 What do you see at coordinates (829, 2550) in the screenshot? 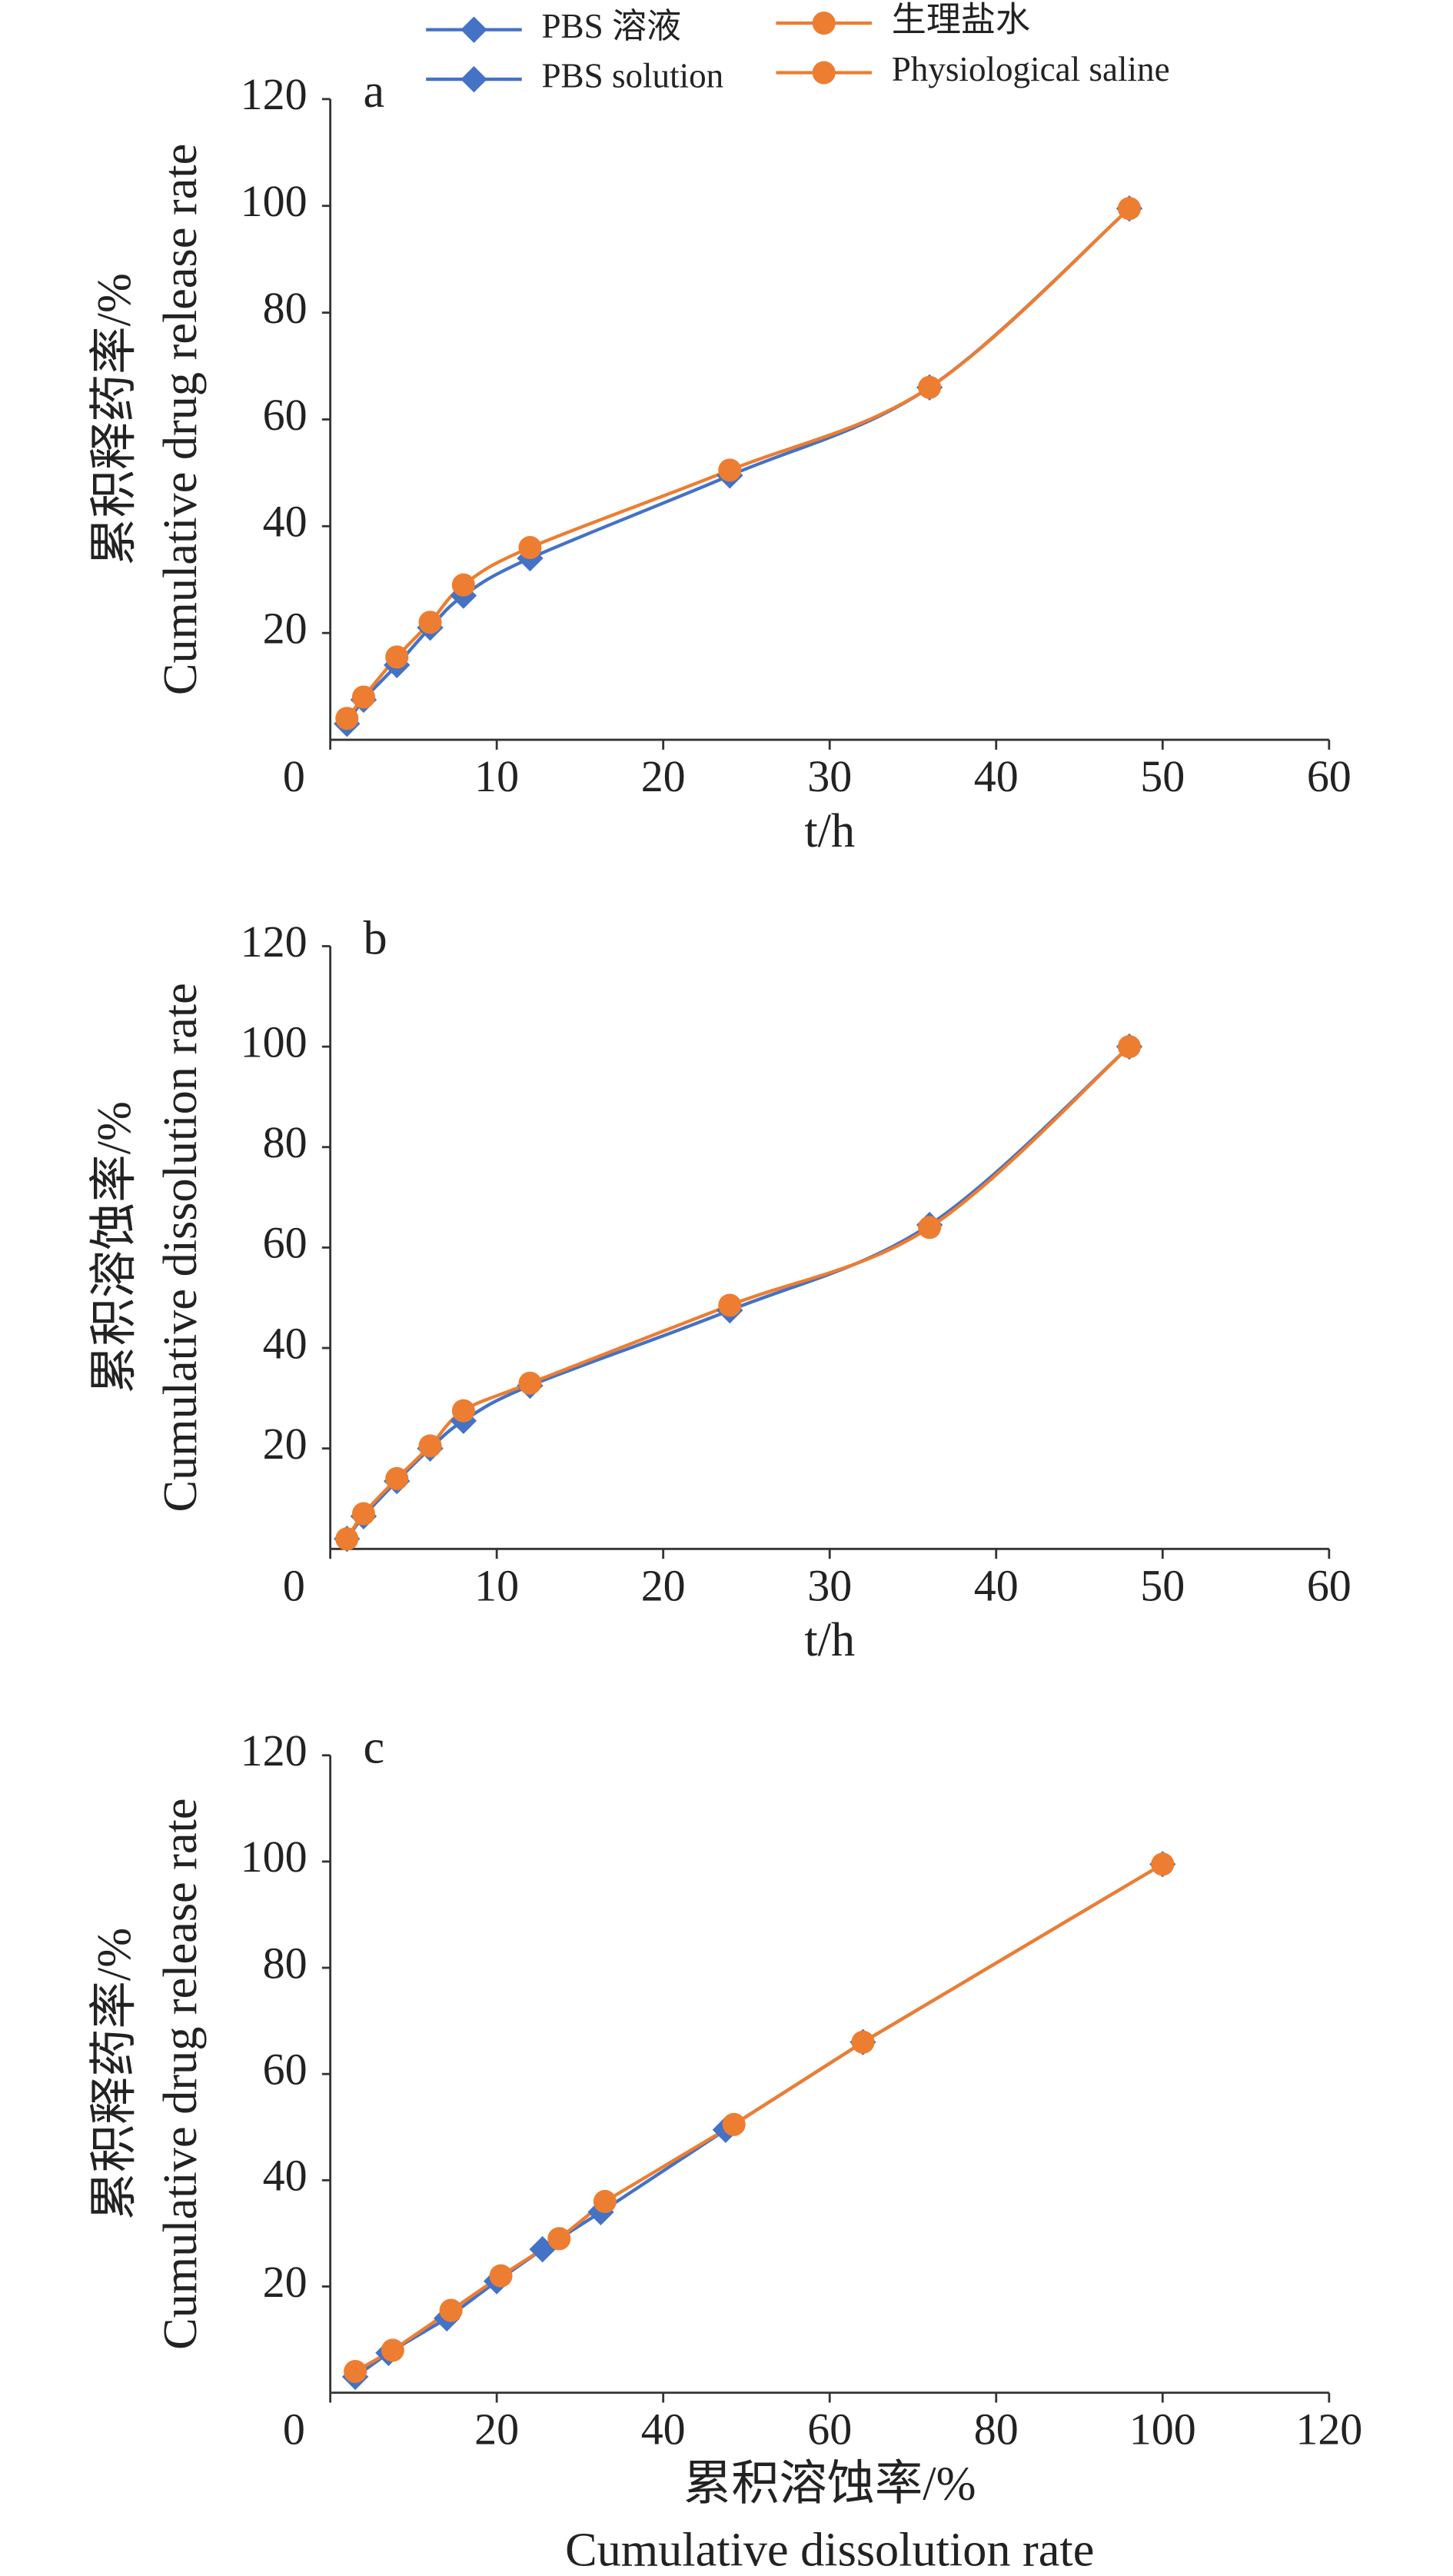
I see `x-axis-label: Cumulative dissolution rate` at bounding box center [829, 2550].